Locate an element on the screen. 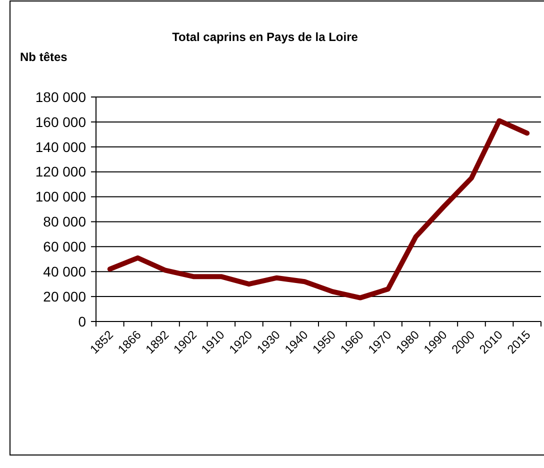 The width and height of the screenshot is (544, 468). y-tick-label: 100 000 is located at coordinates (60, 196).